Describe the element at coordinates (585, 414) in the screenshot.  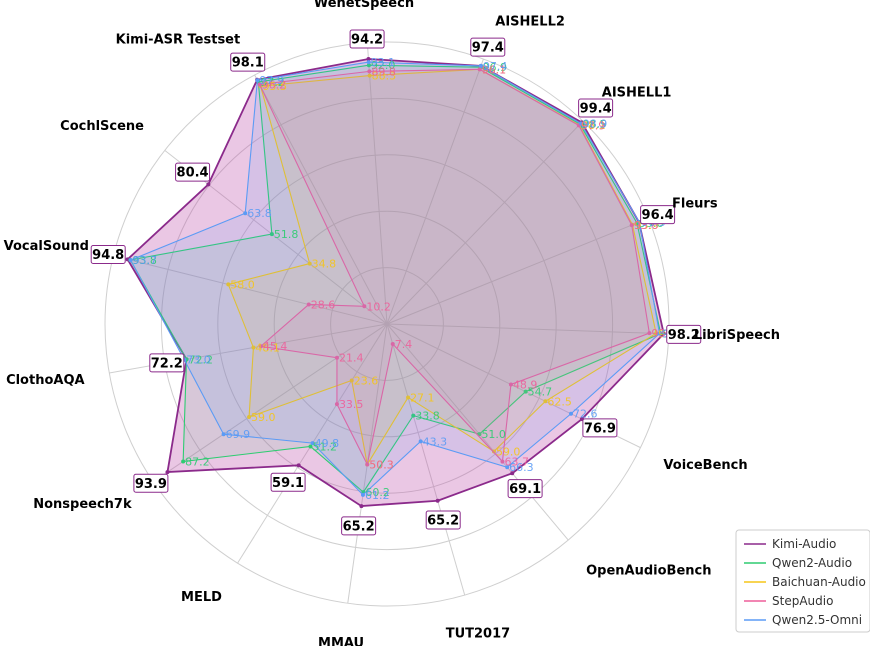
I see `value-label: 72.6` at that location.